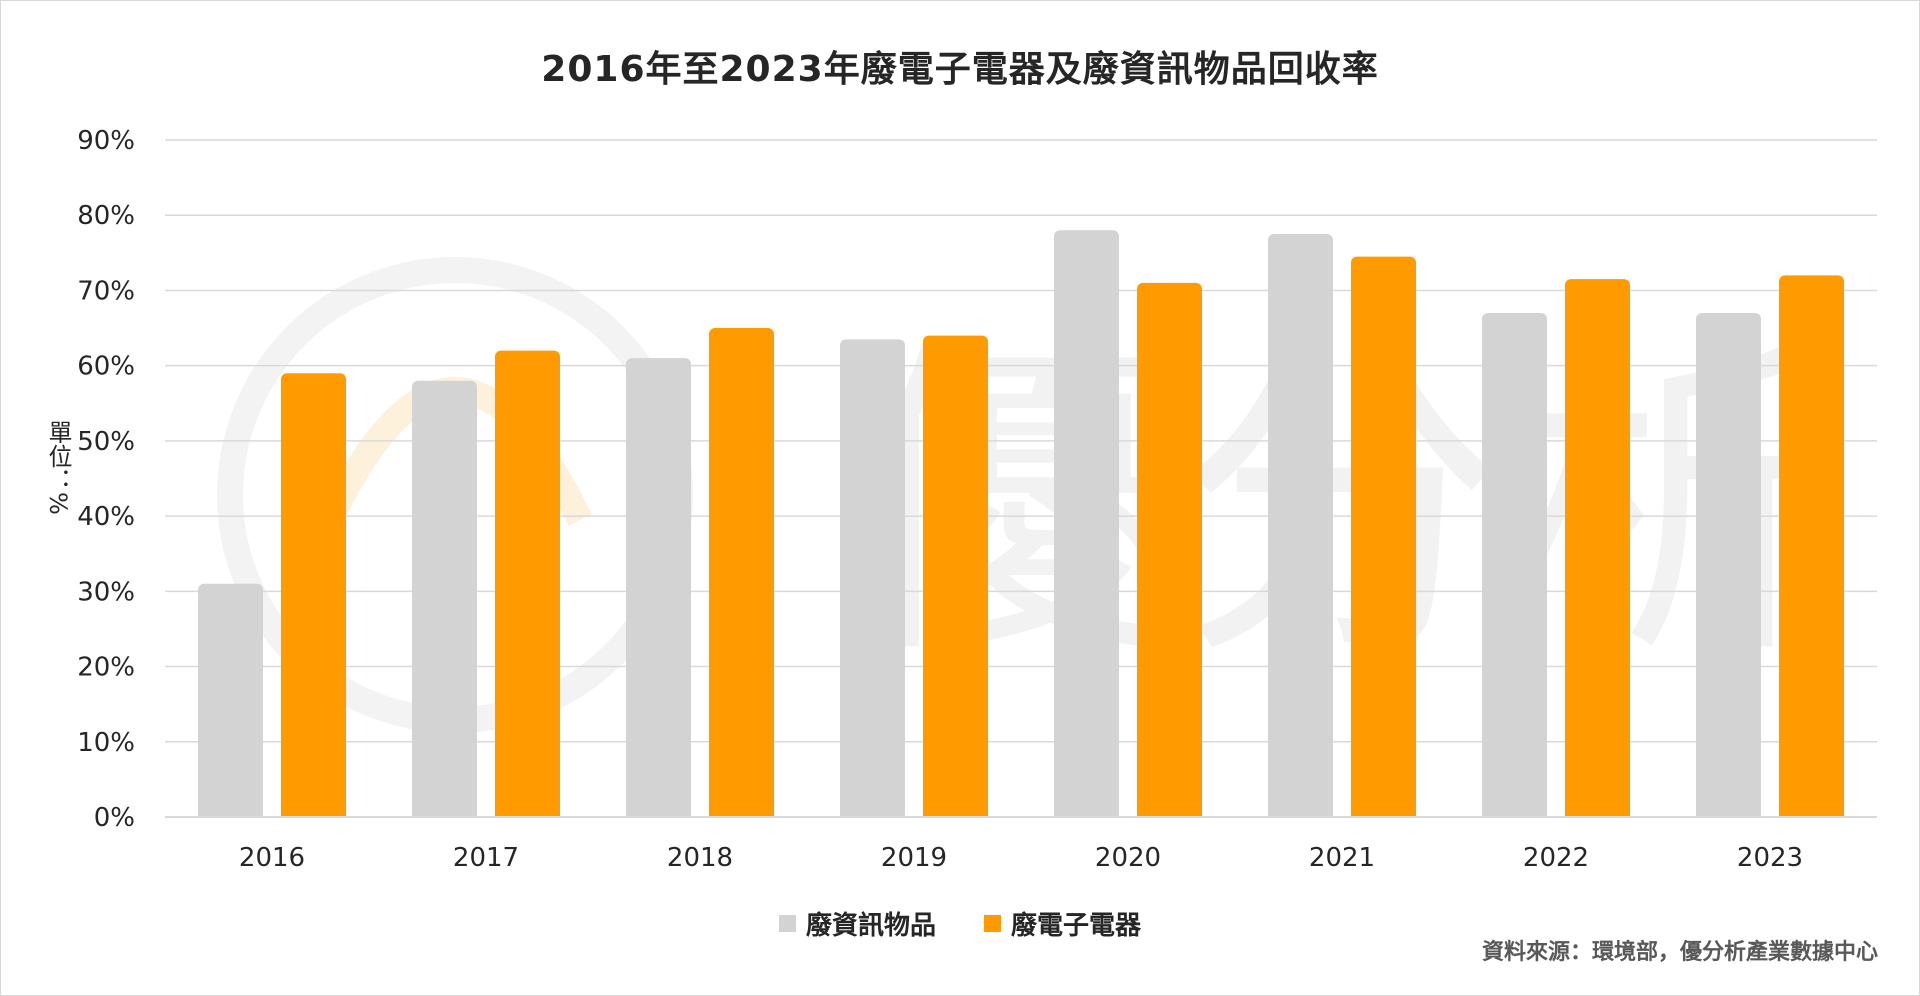 Image resolution: width=1920 pixels, height=996 pixels. What do you see at coordinates (1514, 565) in the screenshot?
I see `bar-gray-2022` at bounding box center [1514, 565].